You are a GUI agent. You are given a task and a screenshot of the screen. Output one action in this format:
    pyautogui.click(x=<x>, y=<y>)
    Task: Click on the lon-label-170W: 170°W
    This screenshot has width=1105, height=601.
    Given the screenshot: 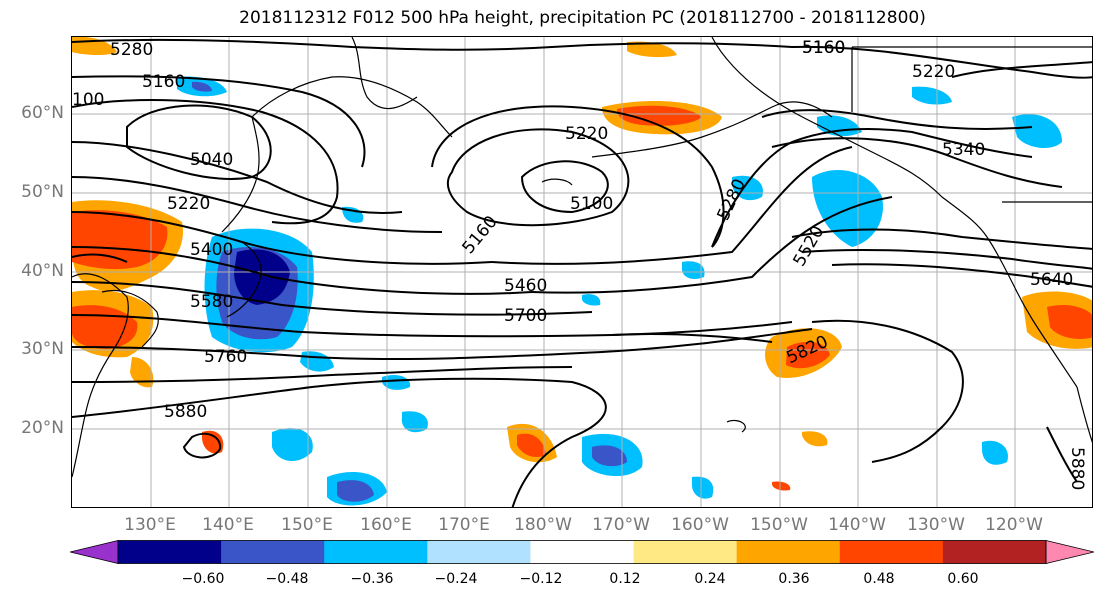 What is the action you would take?
    pyautogui.click(x=621, y=525)
    